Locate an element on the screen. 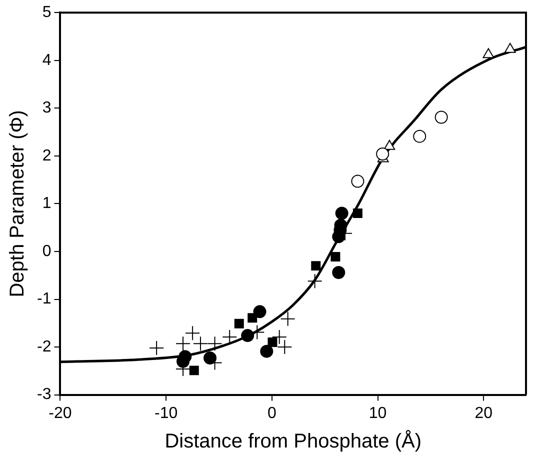  x-tick-label: 10 is located at coordinates (377, 413).